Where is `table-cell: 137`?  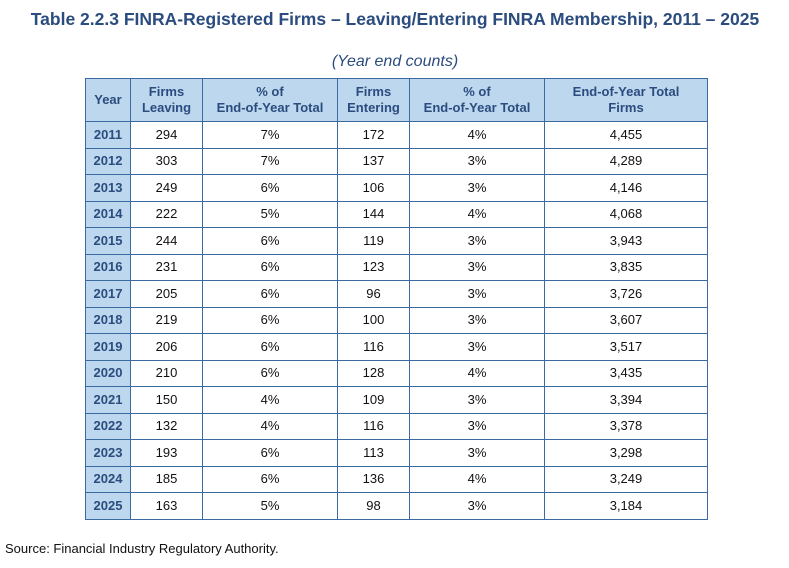 table-cell: 137 is located at coordinates (373, 161).